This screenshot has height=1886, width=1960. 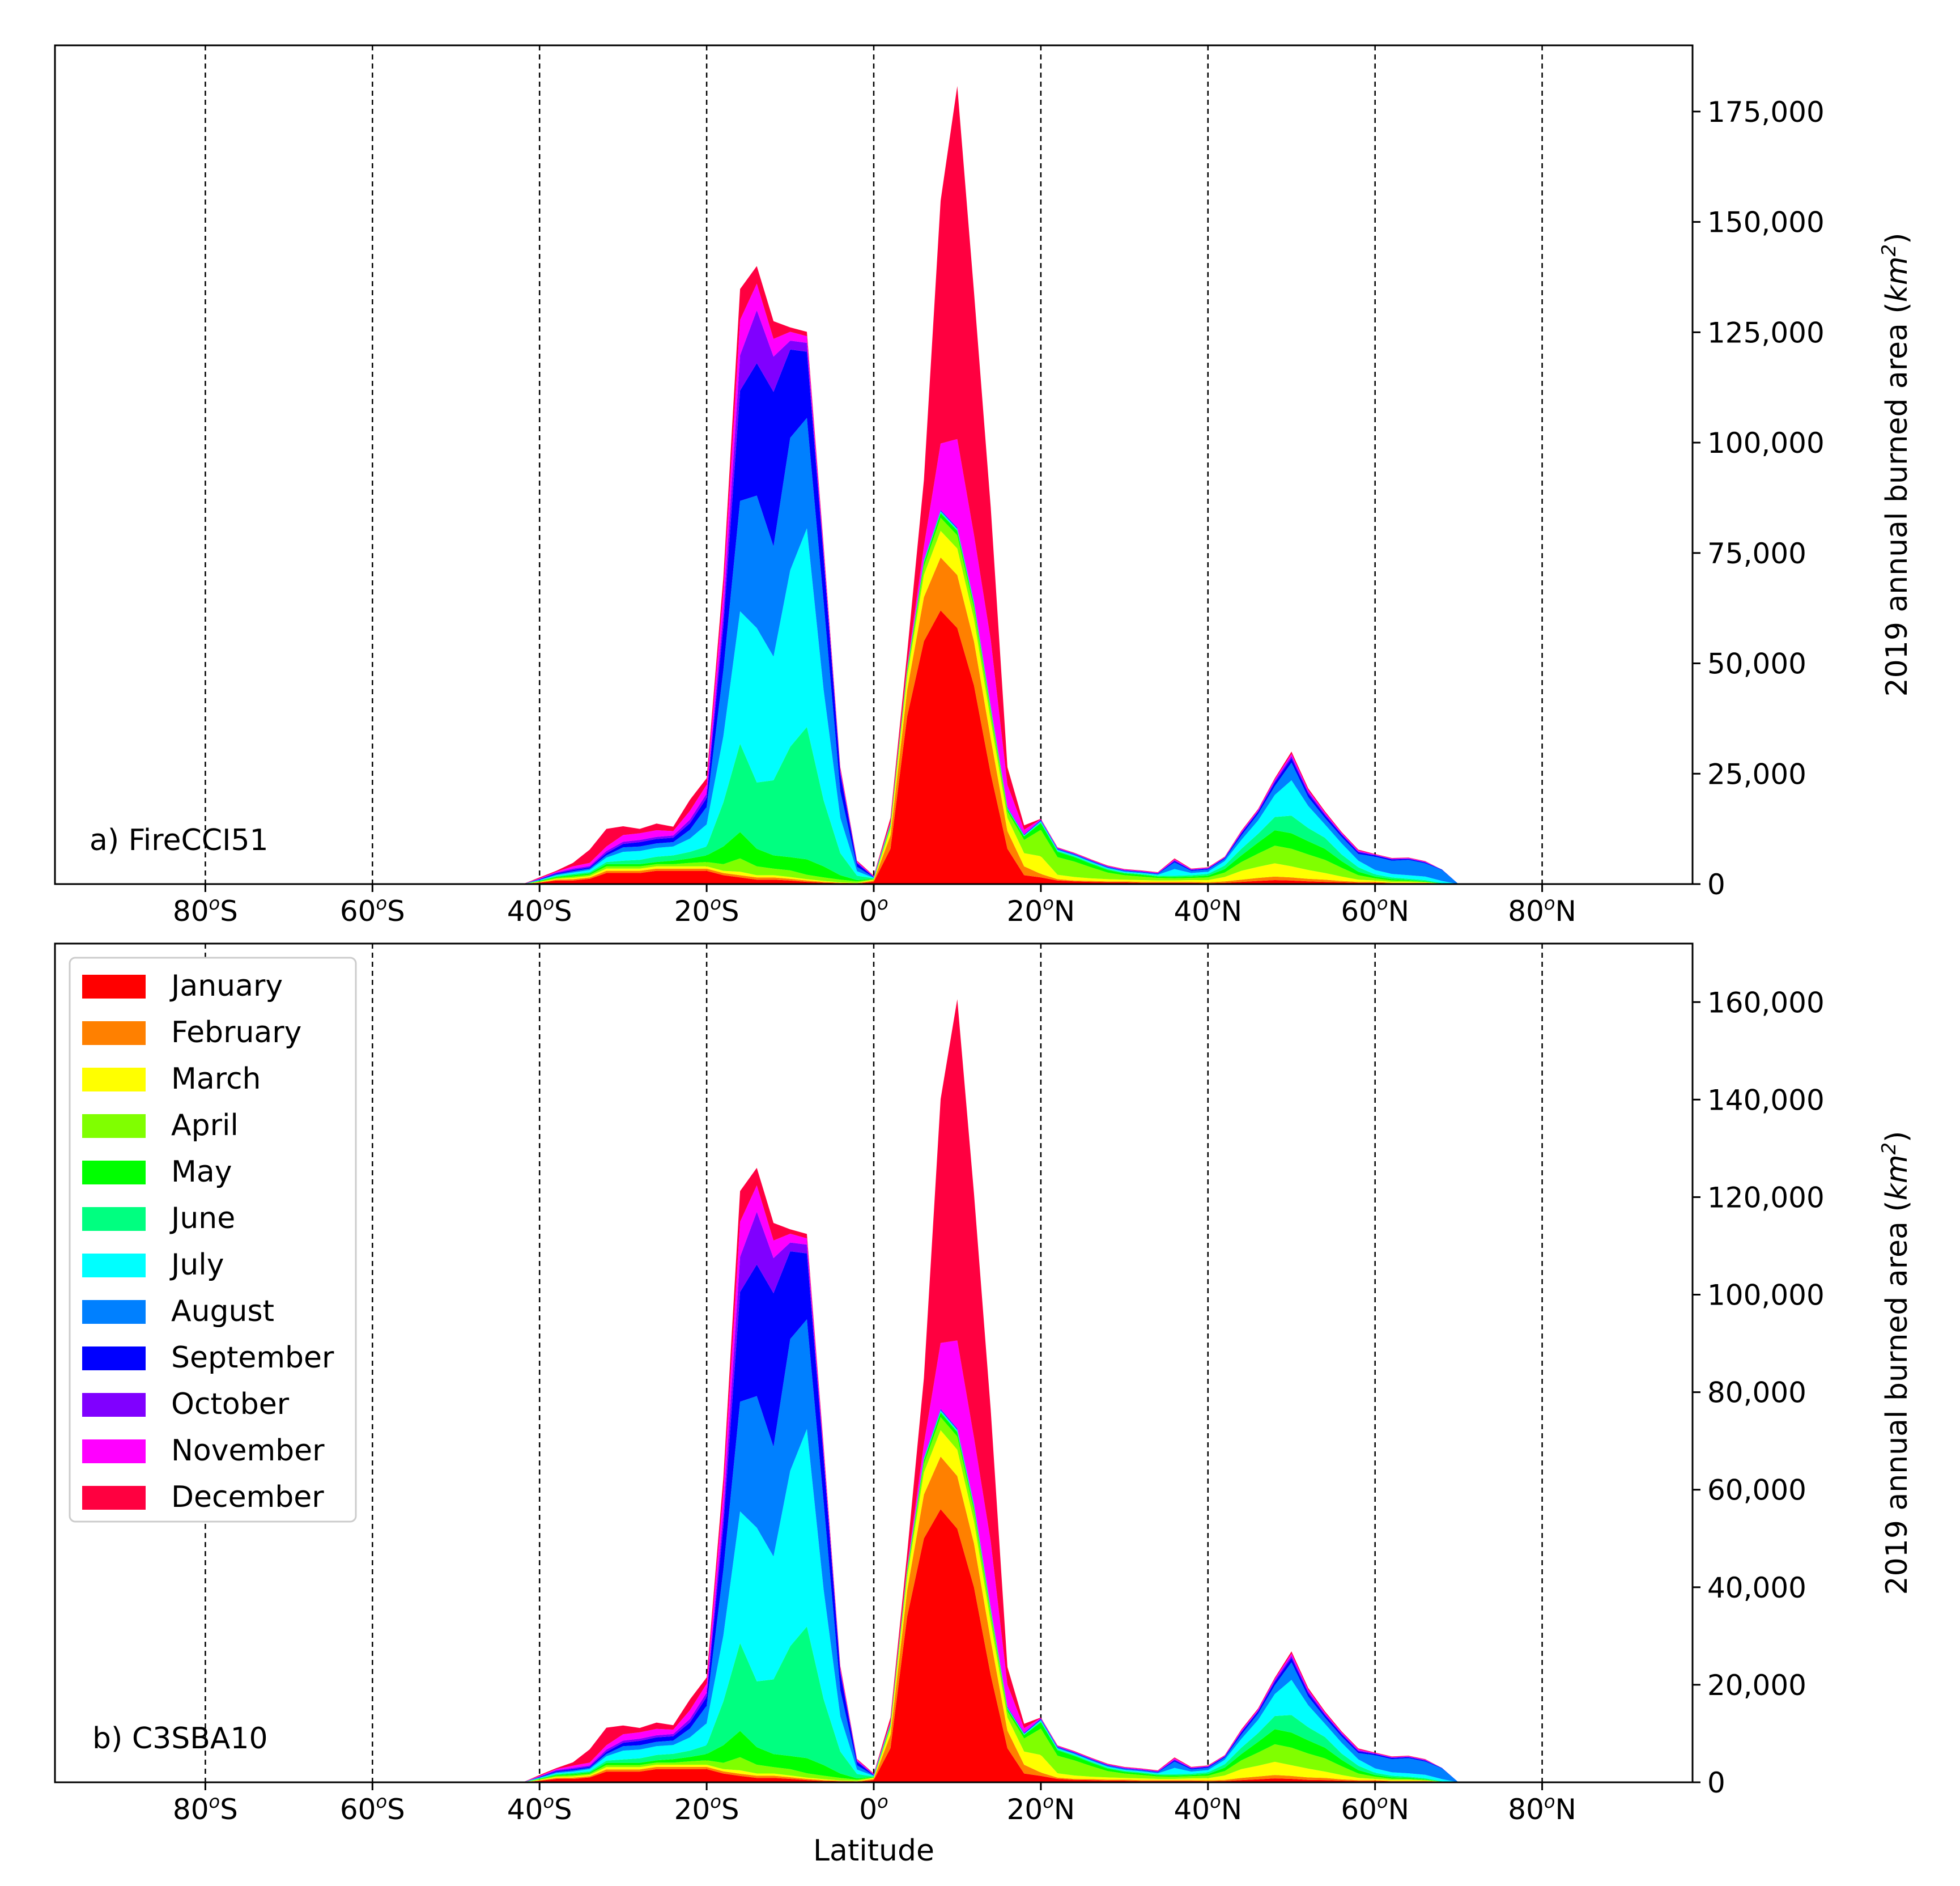 What do you see at coordinates (1756, 1393) in the screenshot?
I see `panel-b-y-tick-label-4: 80,000` at bounding box center [1756, 1393].